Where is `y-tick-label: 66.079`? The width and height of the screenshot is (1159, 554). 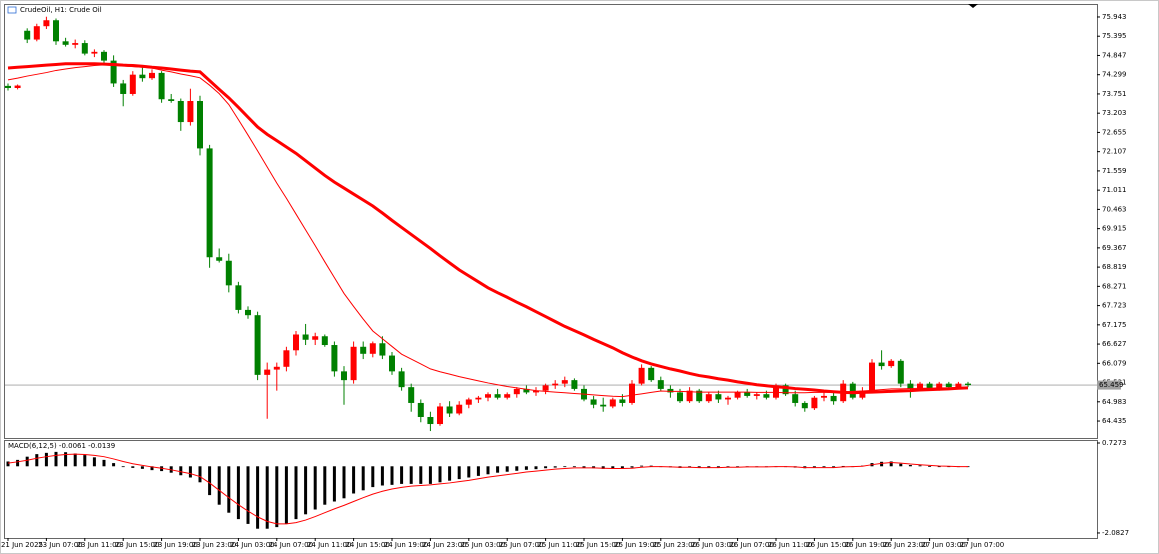 y-tick-label: 66.079 is located at coordinates (1114, 363).